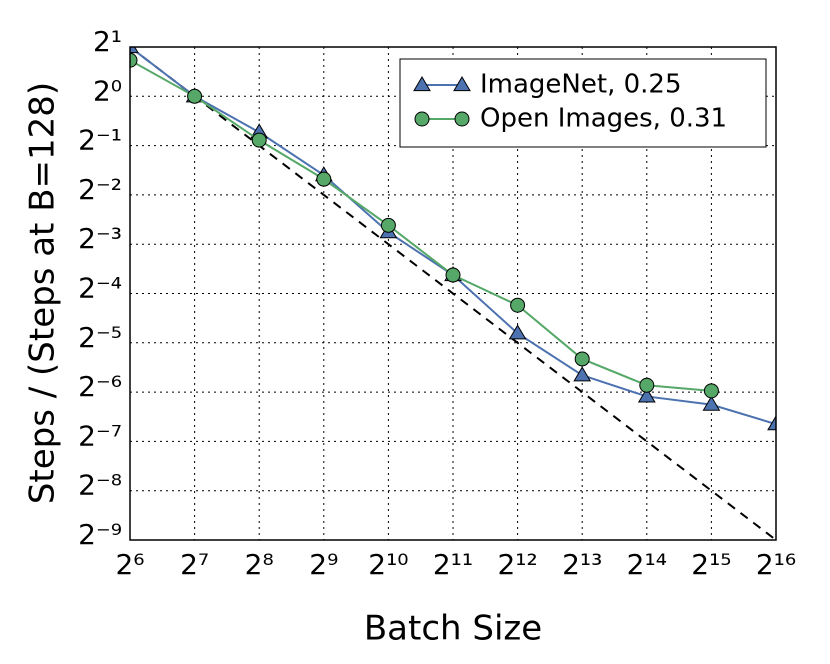 The height and width of the screenshot is (664, 830). Describe the element at coordinates (453, 564) in the screenshot. I see `x-tick-label: 2¹¹` at that location.